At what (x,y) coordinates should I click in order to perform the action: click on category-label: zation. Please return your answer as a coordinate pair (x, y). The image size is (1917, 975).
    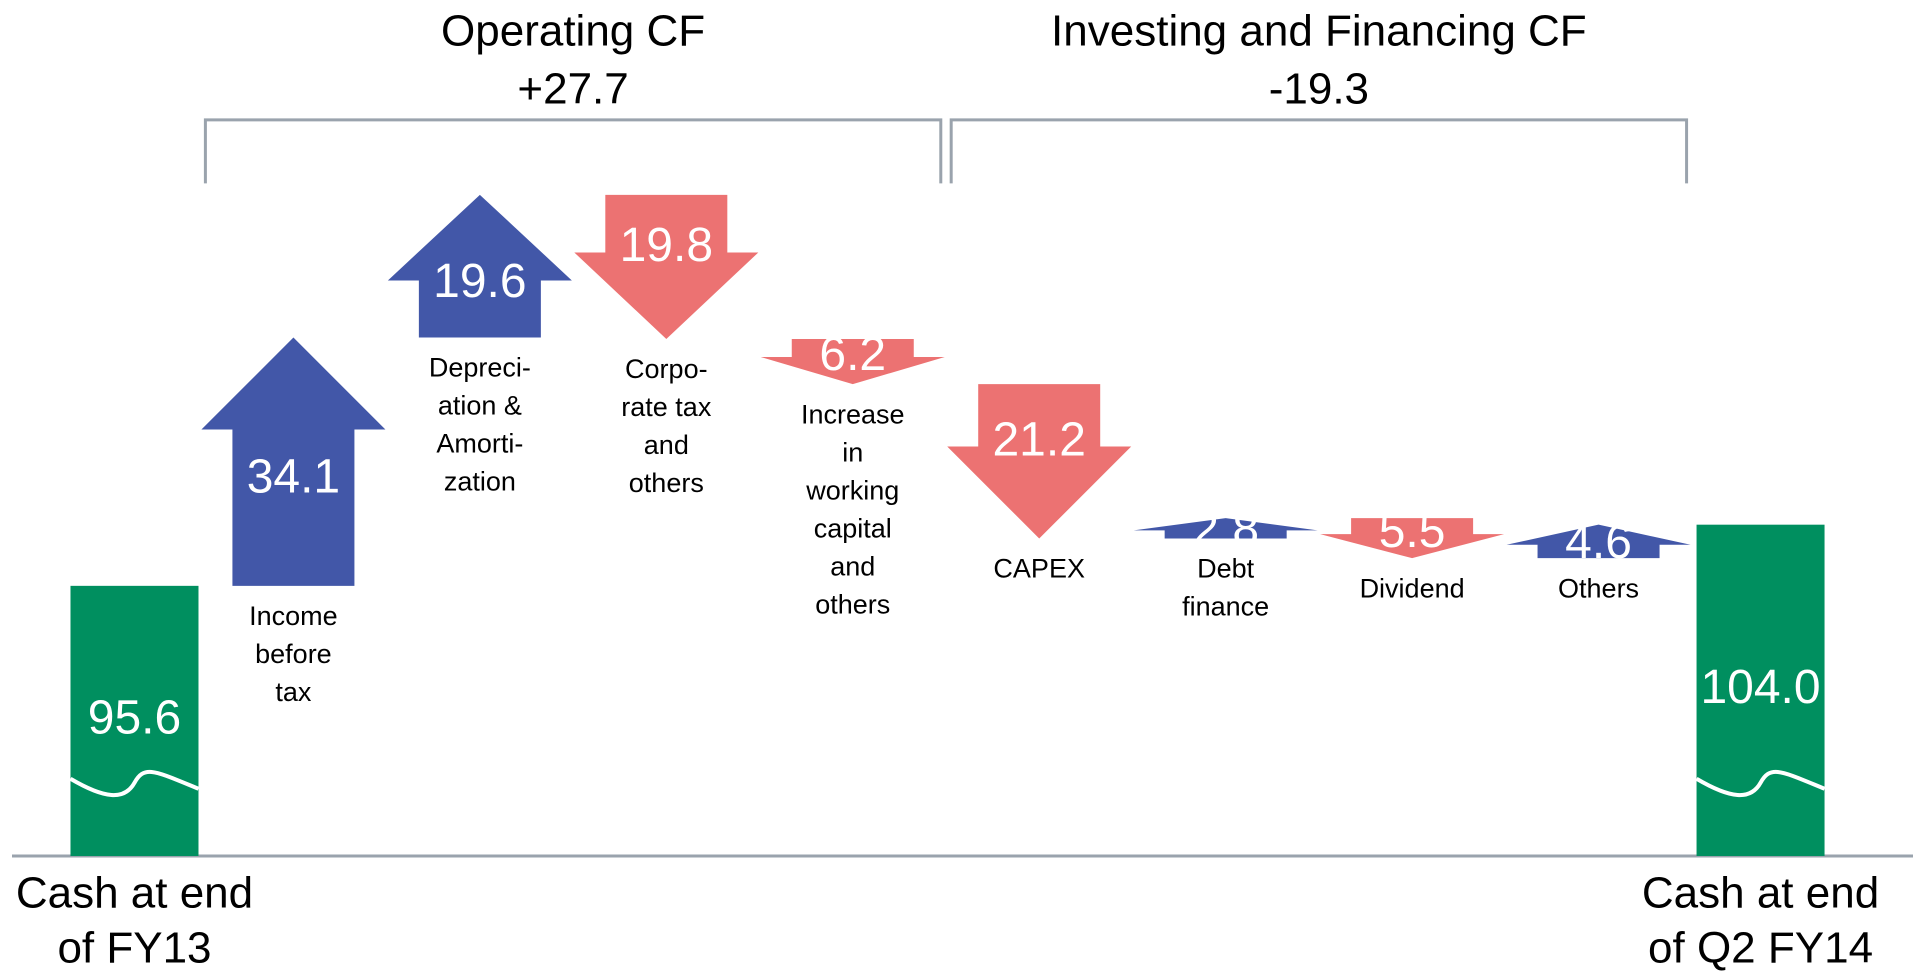
    Looking at the image, I should click on (480, 482).